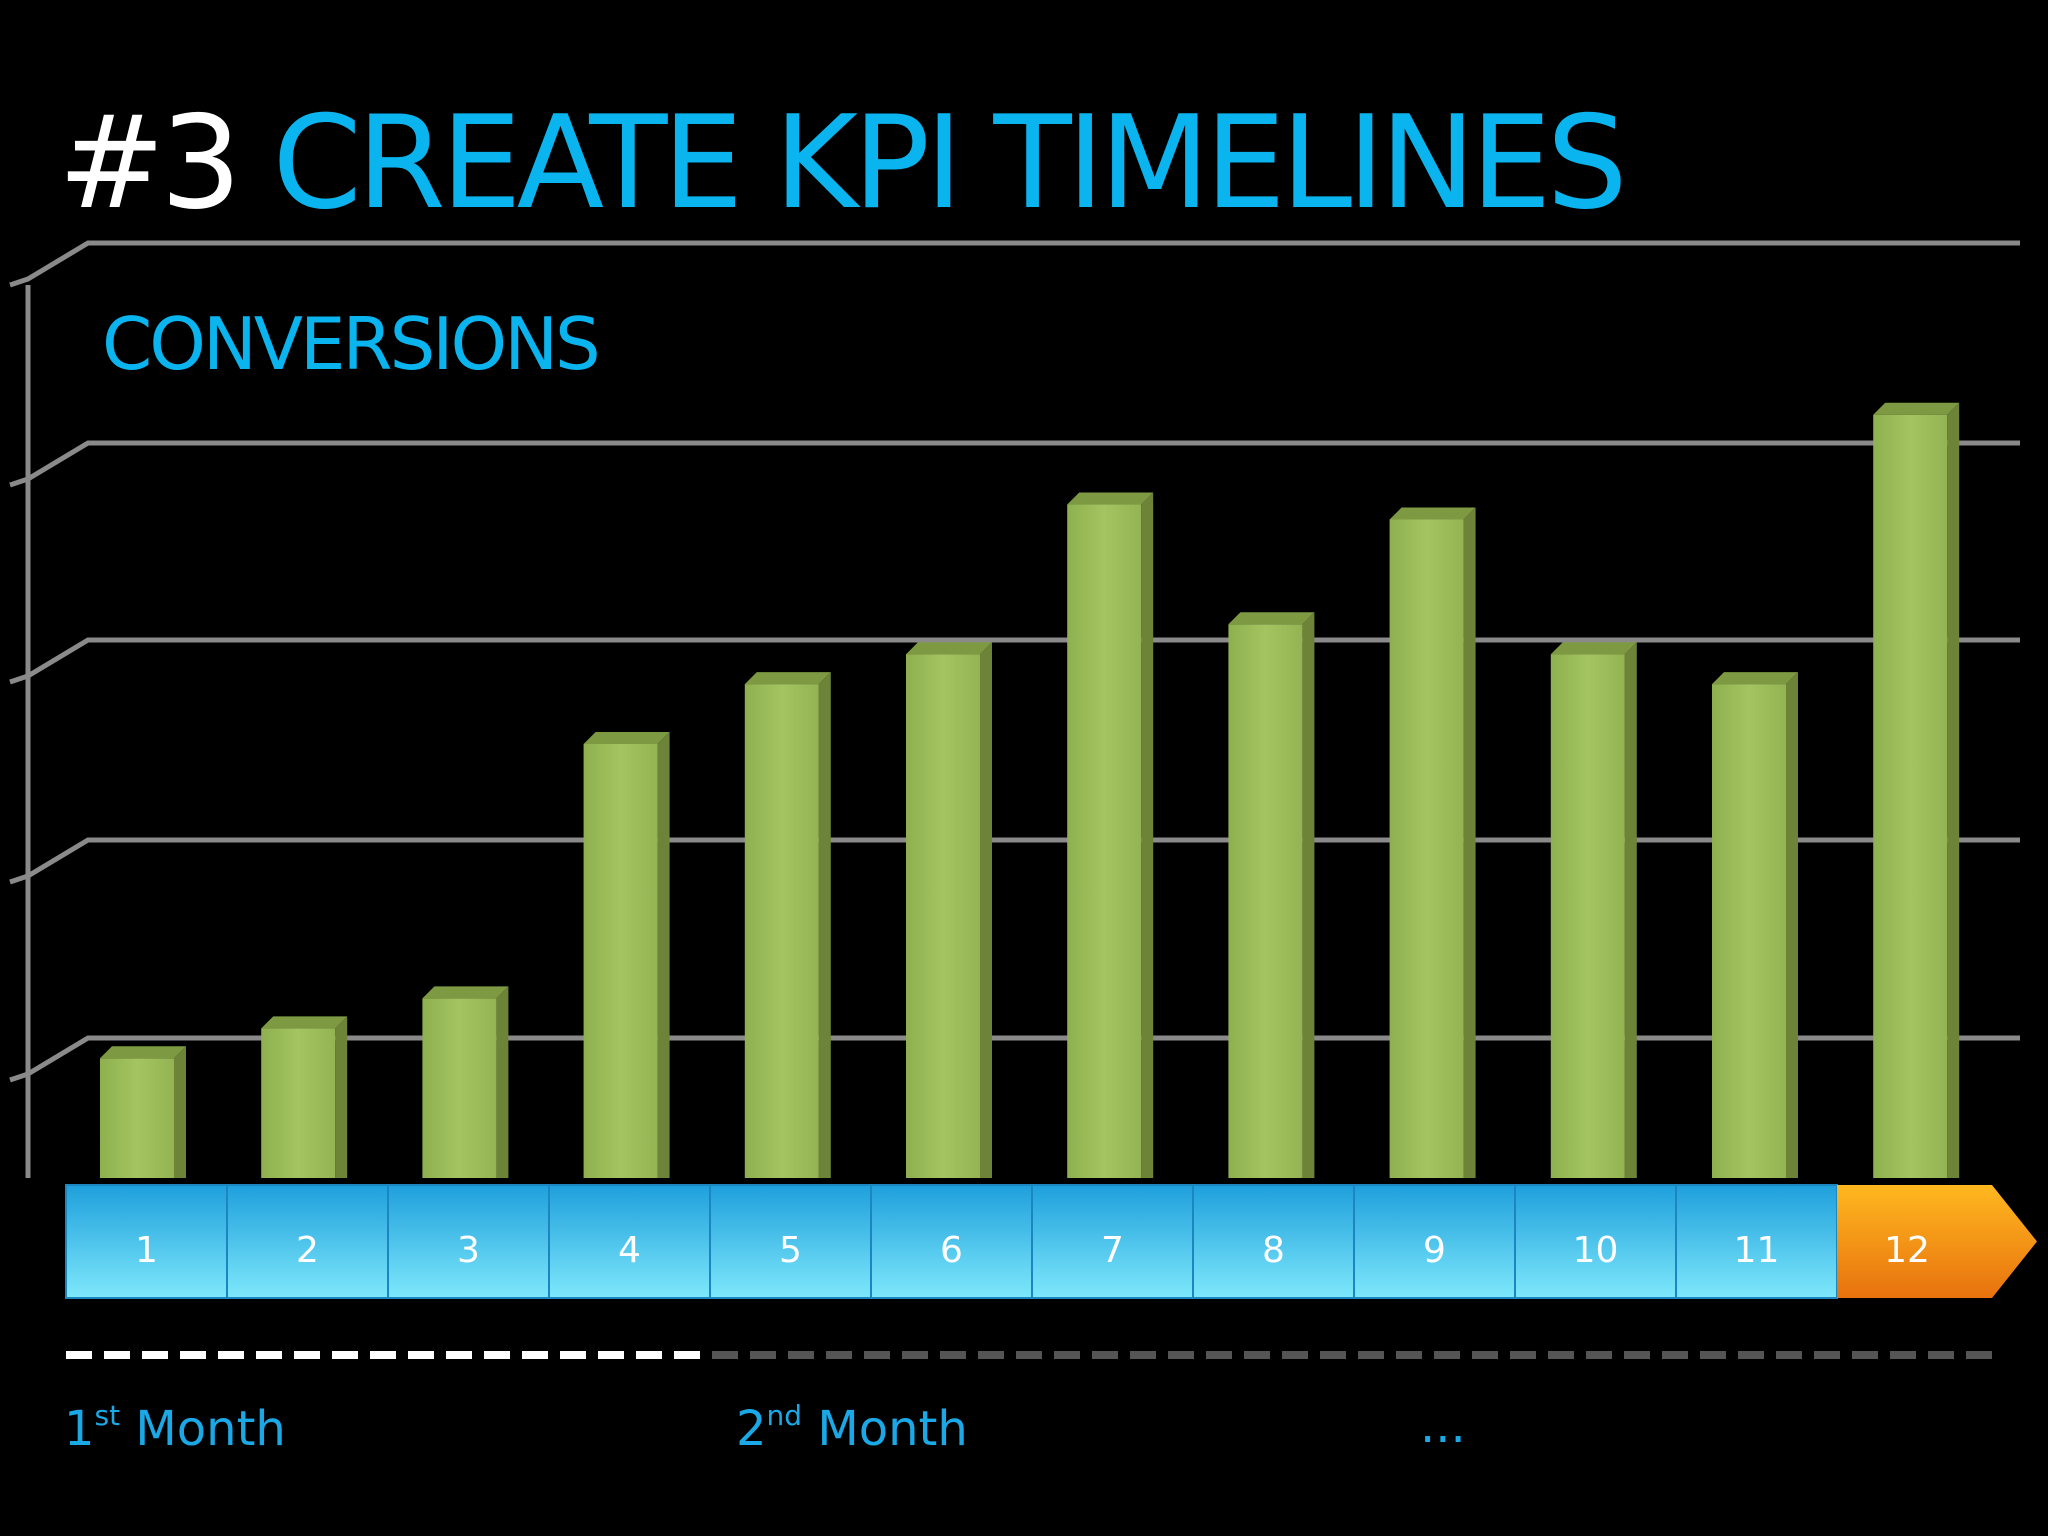 The height and width of the screenshot is (1536, 2048). Describe the element at coordinates (1434, 1250) in the screenshot. I see `timeline-label: 9` at that location.